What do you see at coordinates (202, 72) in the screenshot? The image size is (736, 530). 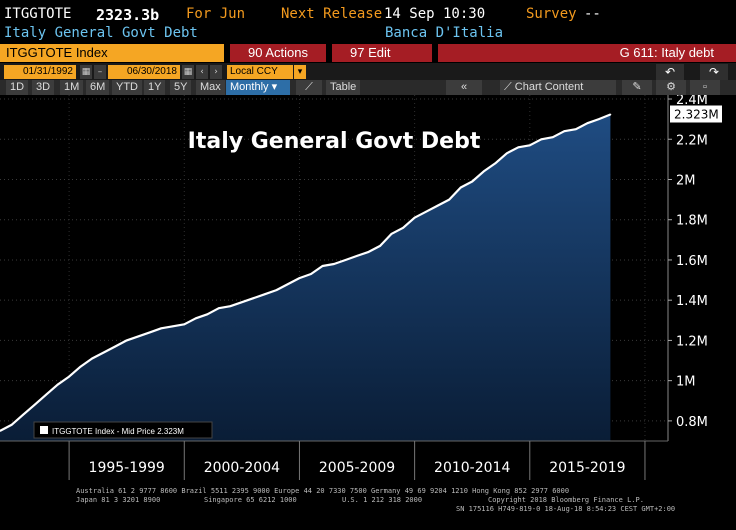 I see `chevron-left-icon: ‹` at bounding box center [202, 72].